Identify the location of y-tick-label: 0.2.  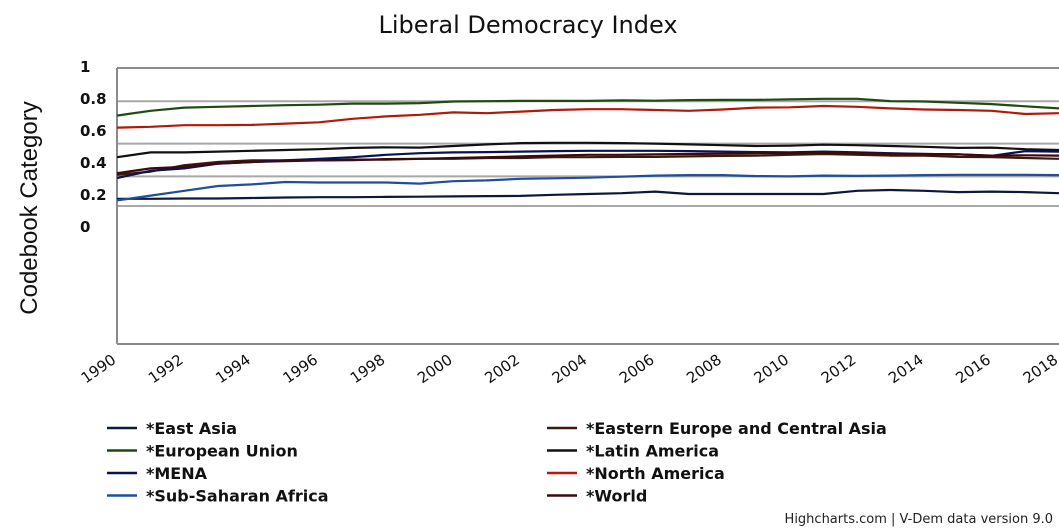
(93, 195).